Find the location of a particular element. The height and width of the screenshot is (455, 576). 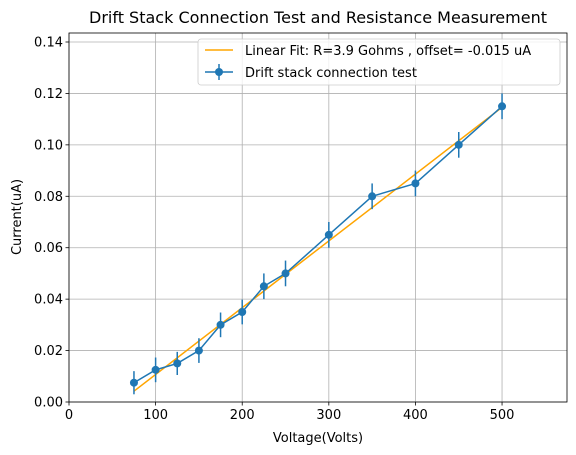

y-tick-label: 0.08 is located at coordinates (48, 197).